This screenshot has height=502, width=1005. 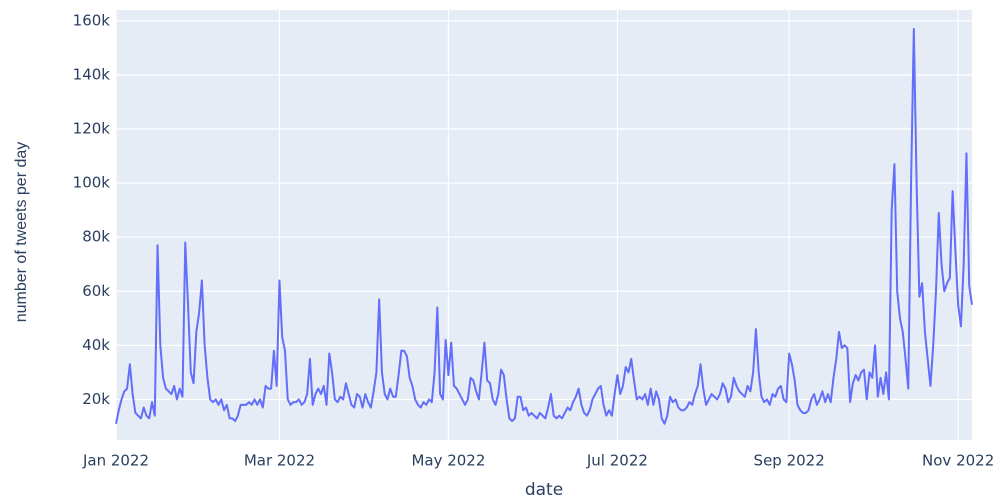 I want to click on y-tick-label: 160k, so click(x=92, y=20).